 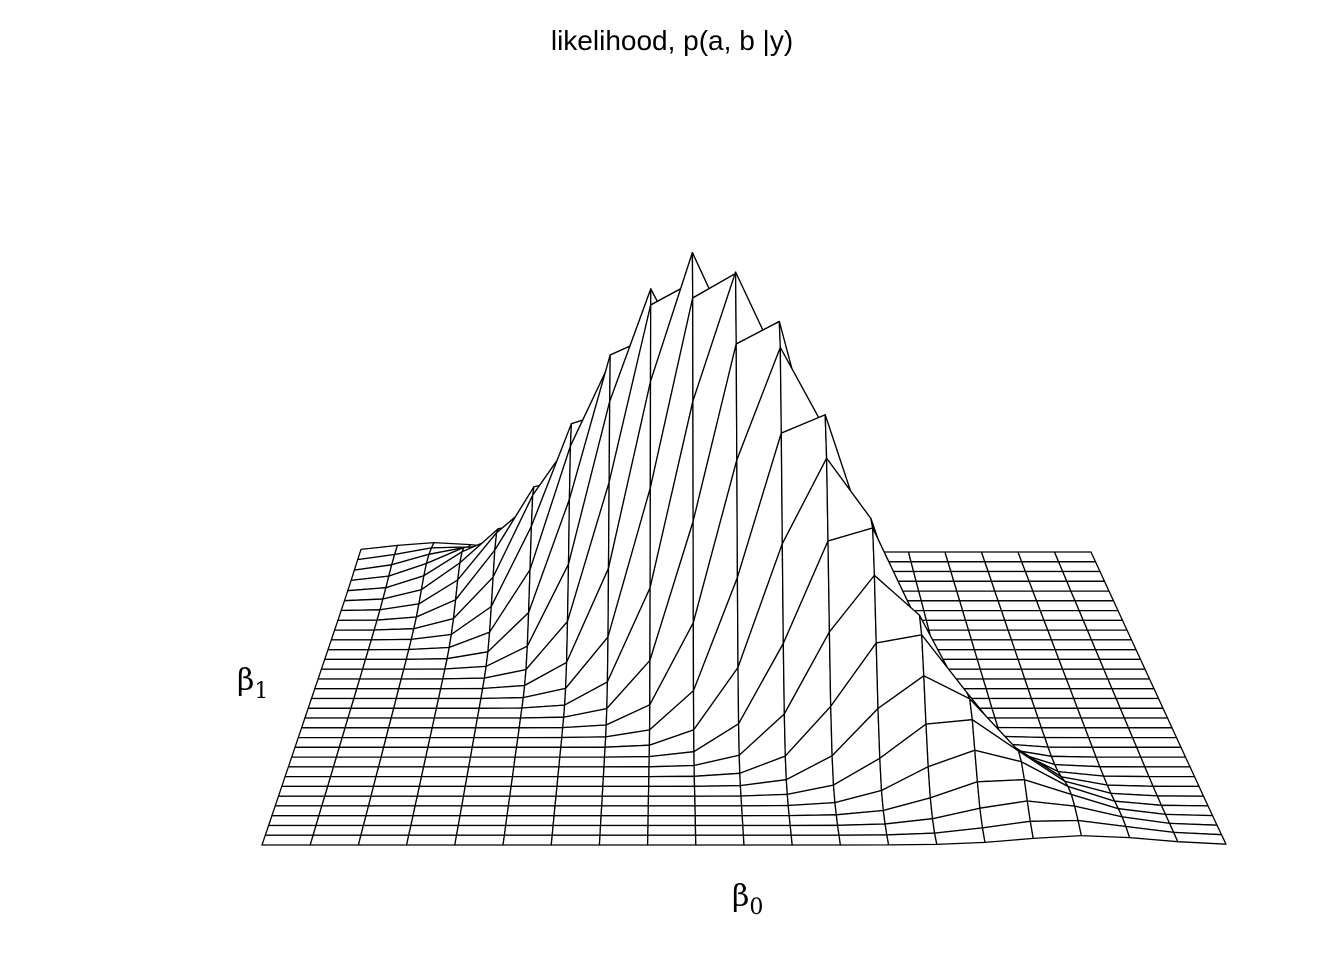 I want to click on y-axis-symbol: β, so click(x=245, y=680).